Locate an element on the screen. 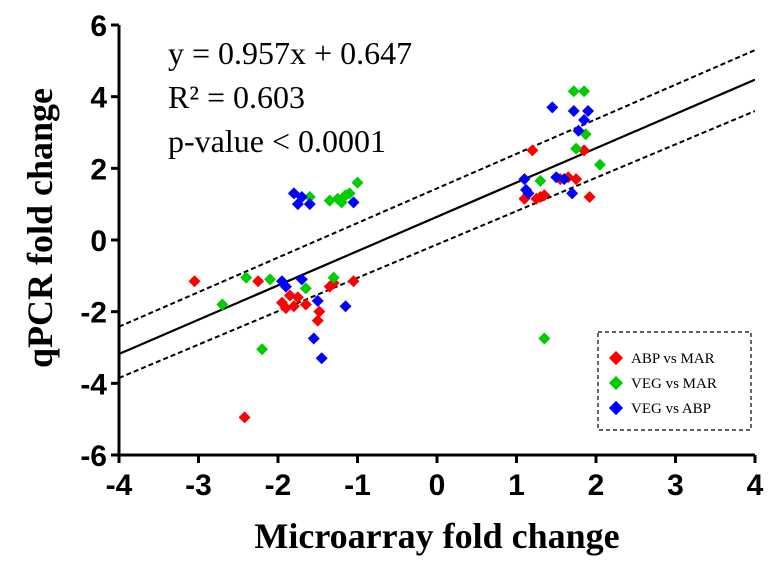 The width and height of the screenshot is (769, 564). legend-item-abp-vs-mar: ABP vs MAR is located at coordinates (661, 358).